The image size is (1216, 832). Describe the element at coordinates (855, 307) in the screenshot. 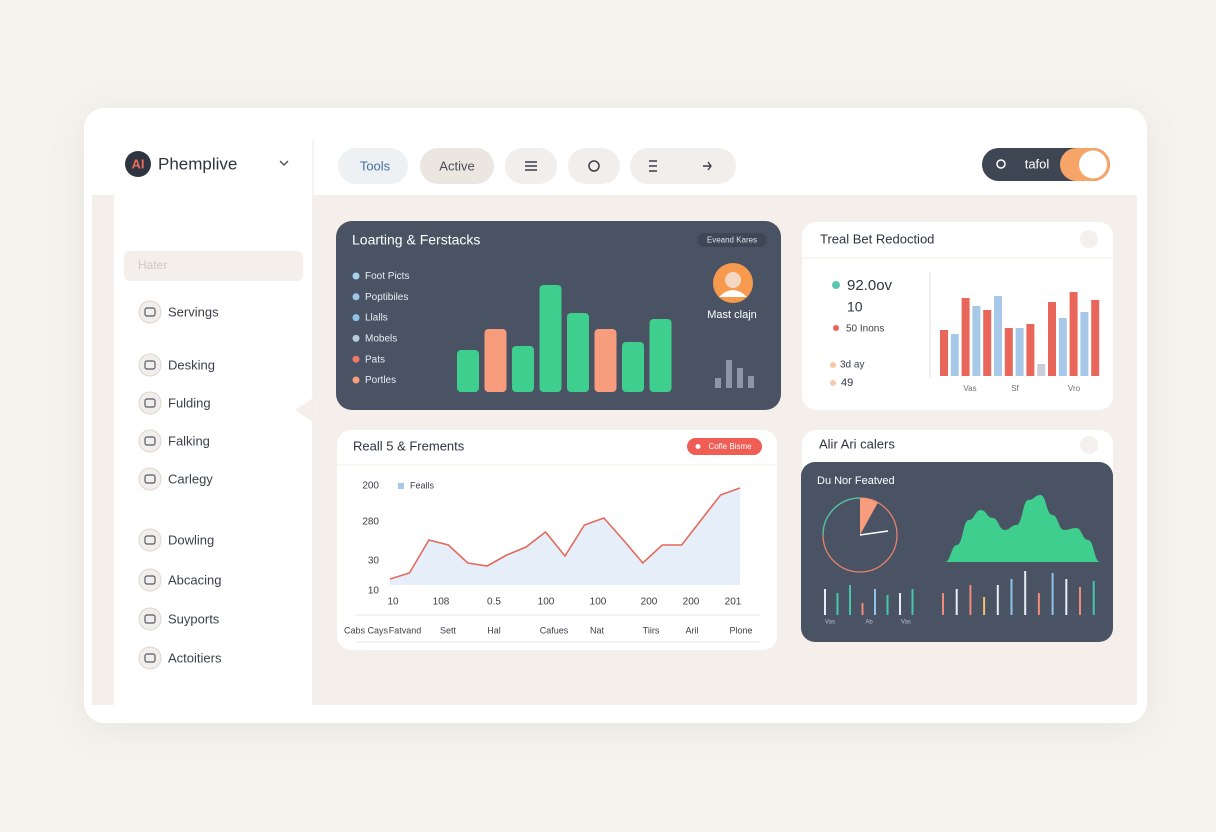

I see `stat: 10` at that location.